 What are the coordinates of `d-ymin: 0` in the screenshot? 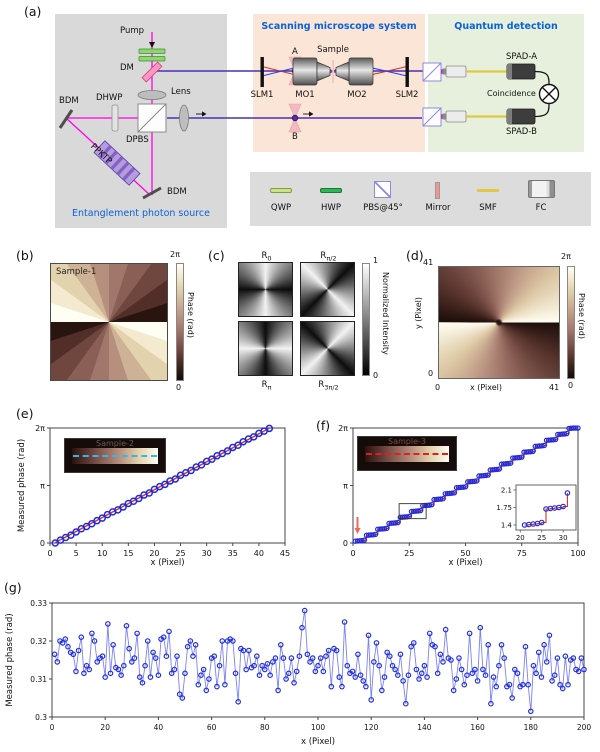 It's located at (431, 373).